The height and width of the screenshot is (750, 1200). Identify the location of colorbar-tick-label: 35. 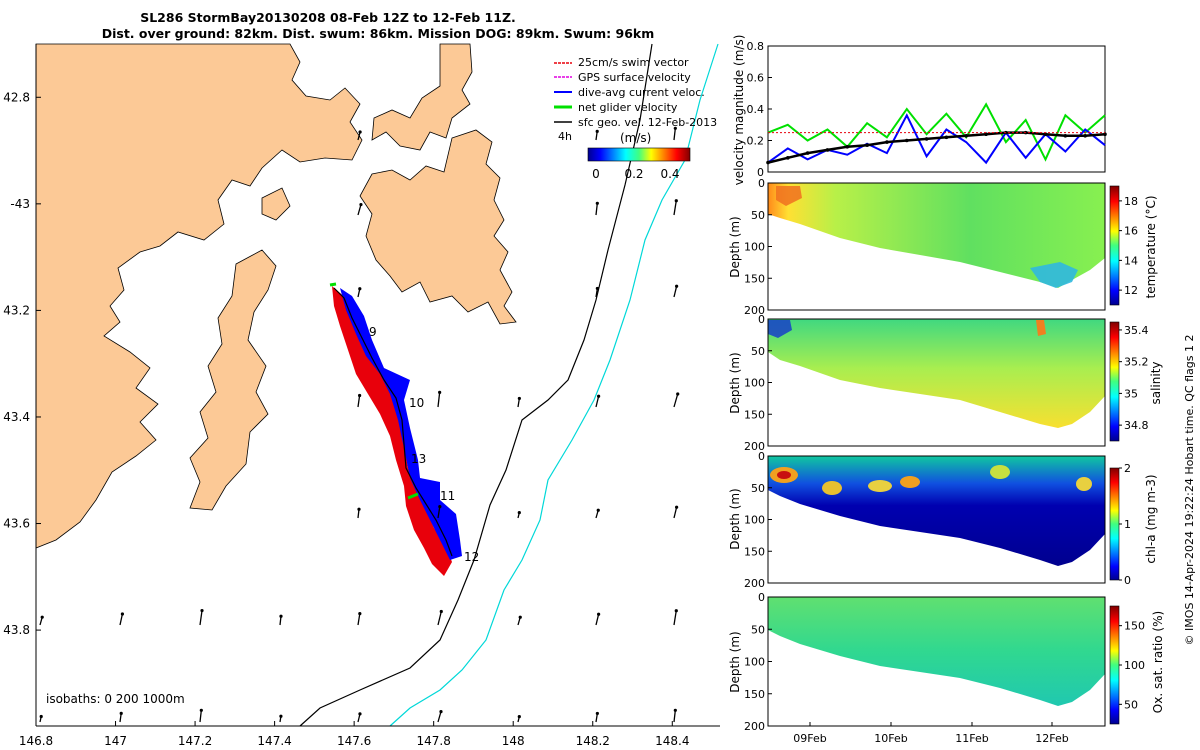
(1131, 393).